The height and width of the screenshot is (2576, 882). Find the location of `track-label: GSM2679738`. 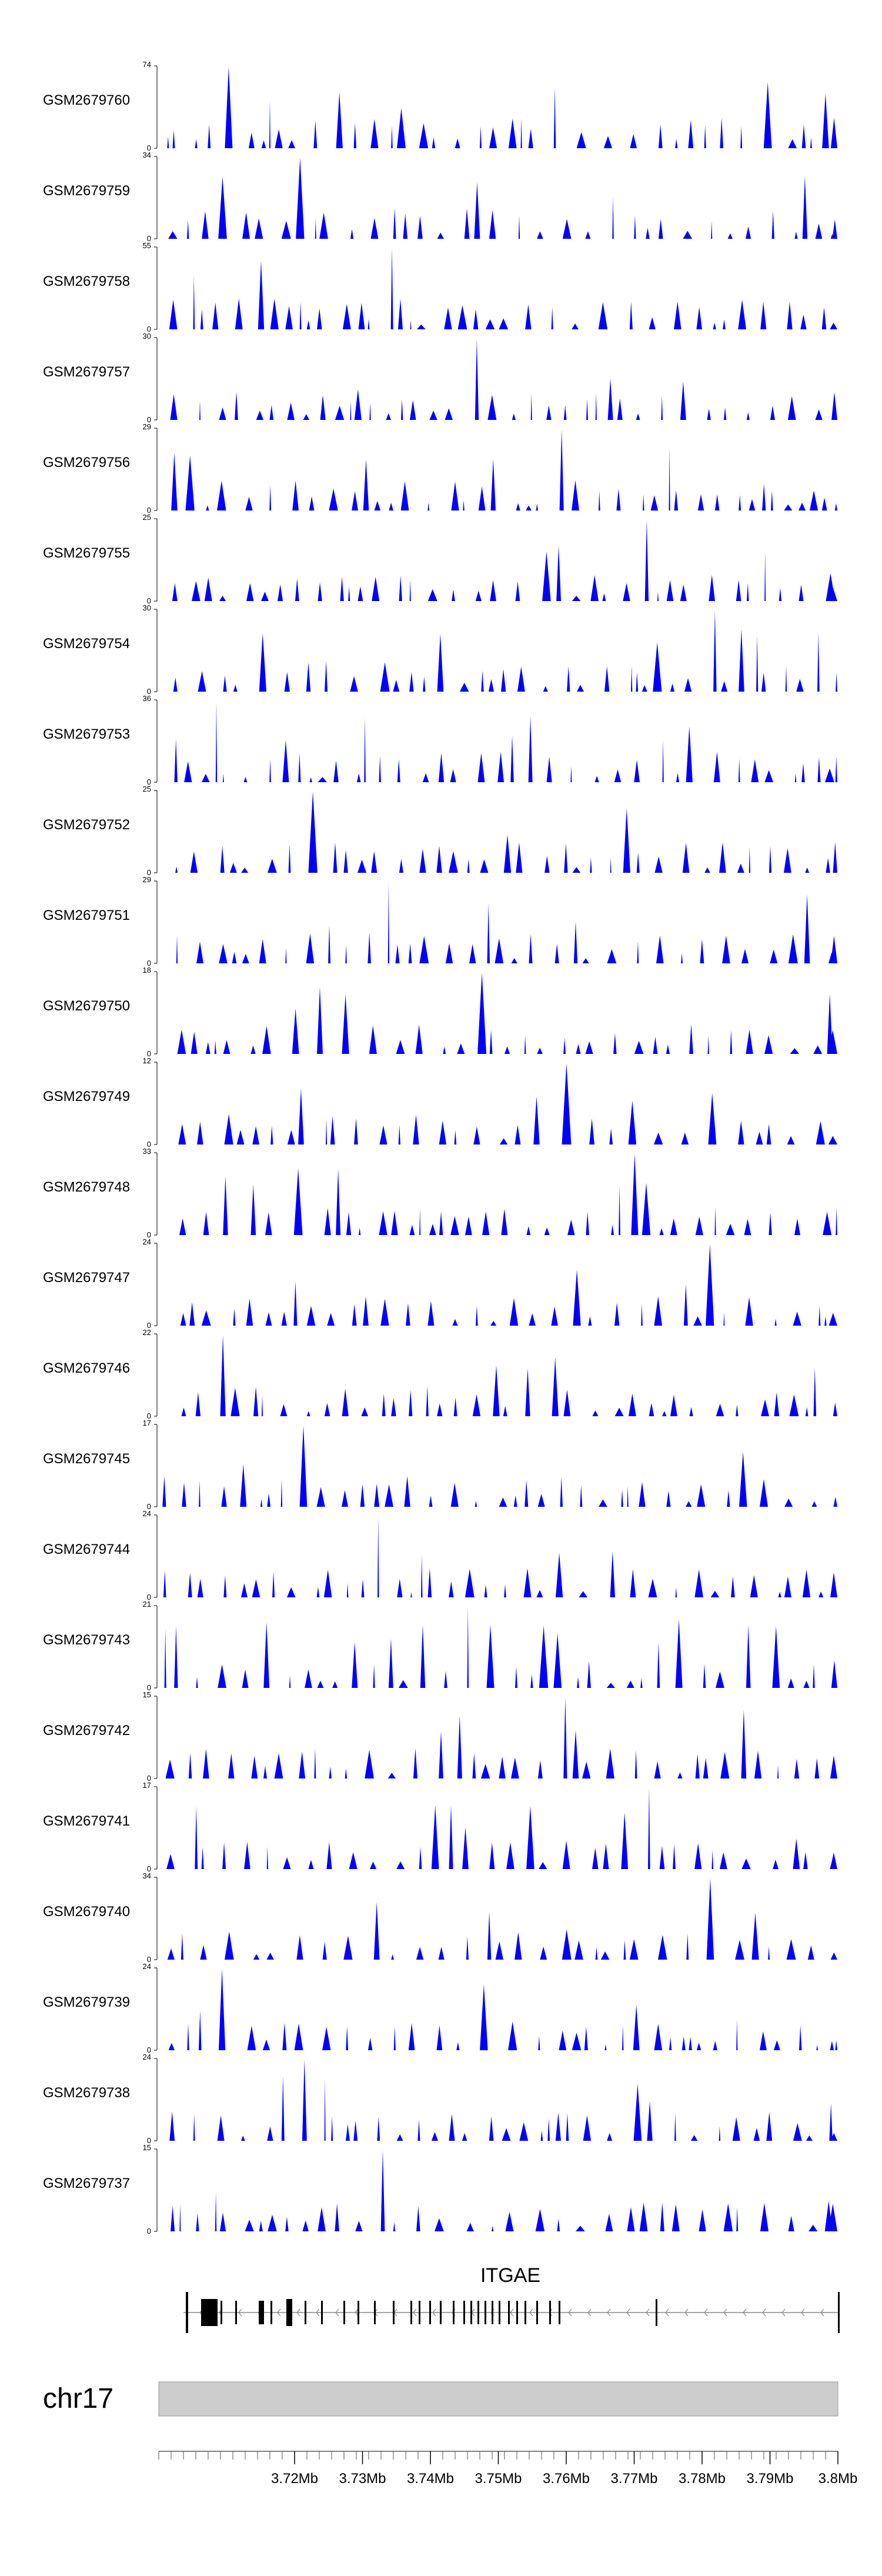

track-label: GSM2679738 is located at coordinates (86, 2093).